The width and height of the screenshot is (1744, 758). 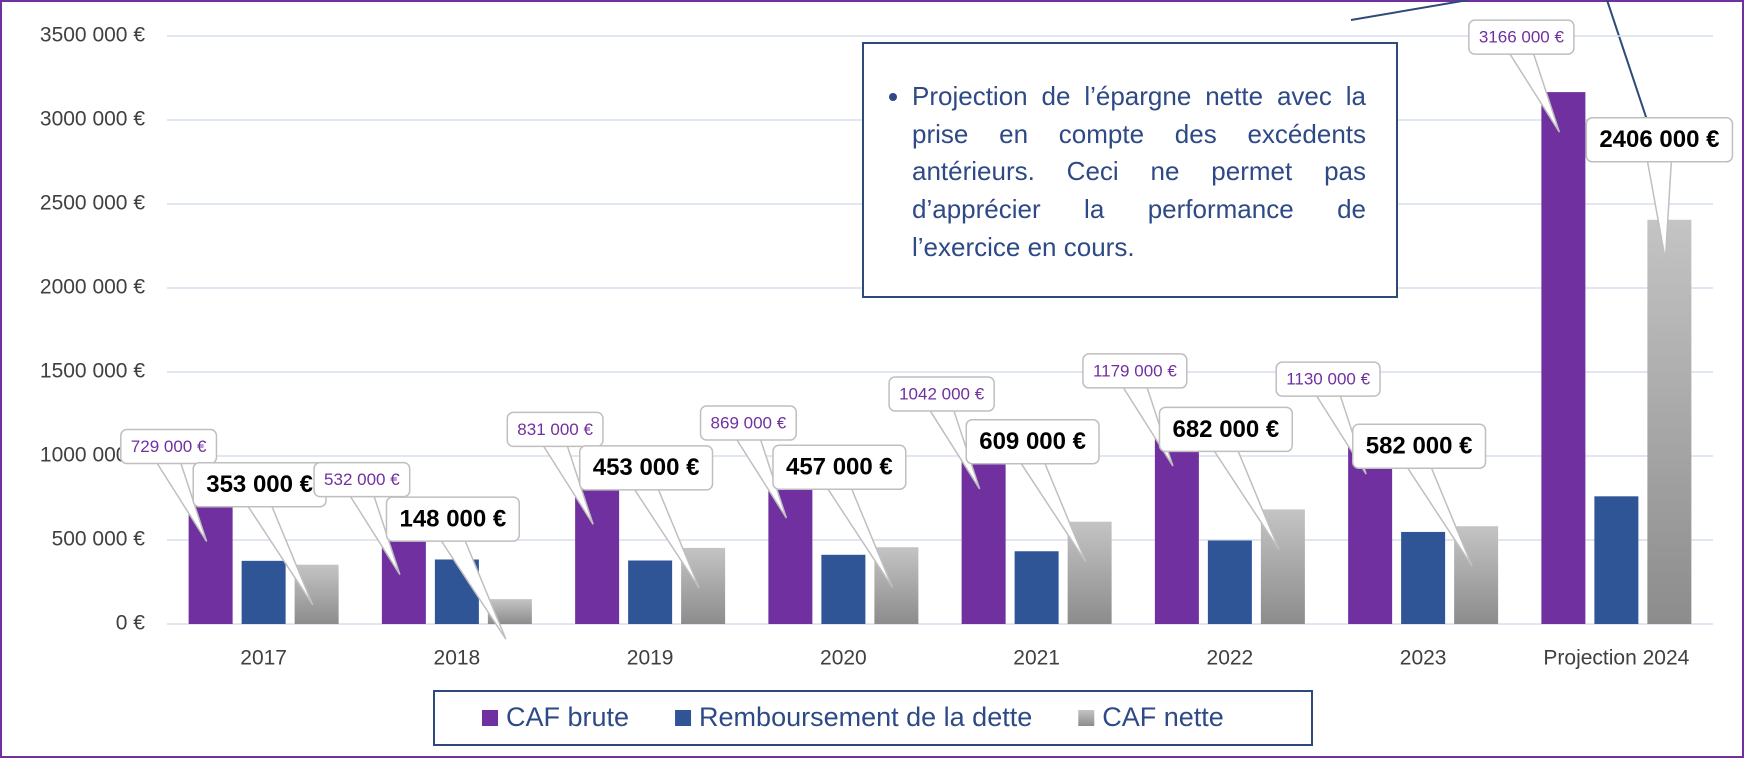 What do you see at coordinates (1409, 10) in the screenshot?
I see `callout-line` at bounding box center [1409, 10].